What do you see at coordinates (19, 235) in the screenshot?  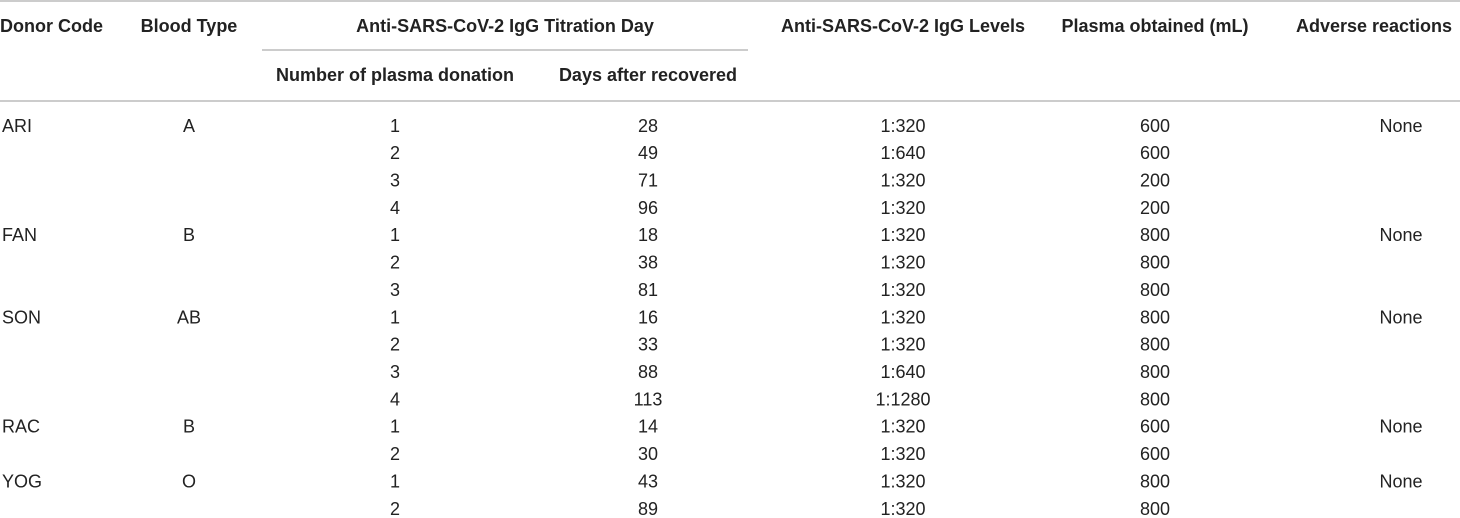 I see `donor-code: FAN` at bounding box center [19, 235].